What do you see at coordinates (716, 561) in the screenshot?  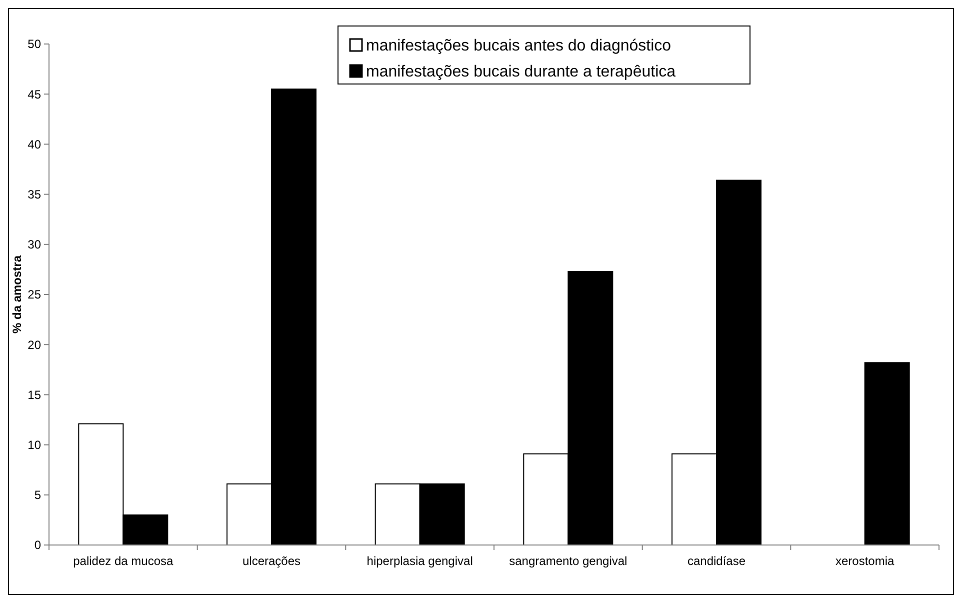 I see `x-tick-label: candidíase` at bounding box center [716, 561].